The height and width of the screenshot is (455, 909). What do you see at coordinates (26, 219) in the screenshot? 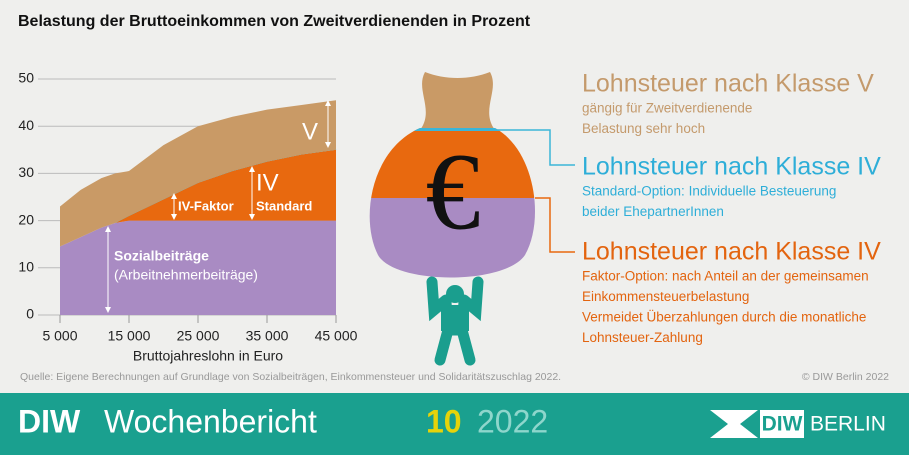
I see `y-tick-label: 20` at bounding box center [26, 219].